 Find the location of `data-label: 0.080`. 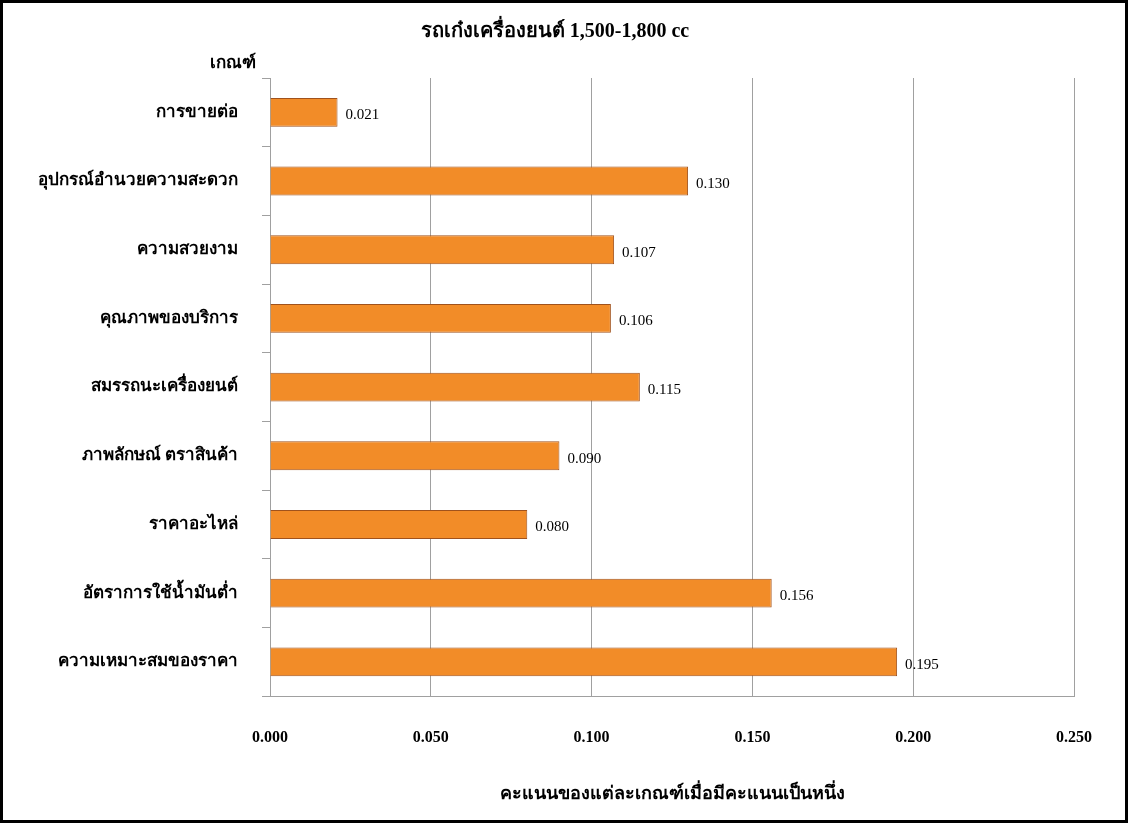

data-label: 0.080 is located at coordinates (552, 526).